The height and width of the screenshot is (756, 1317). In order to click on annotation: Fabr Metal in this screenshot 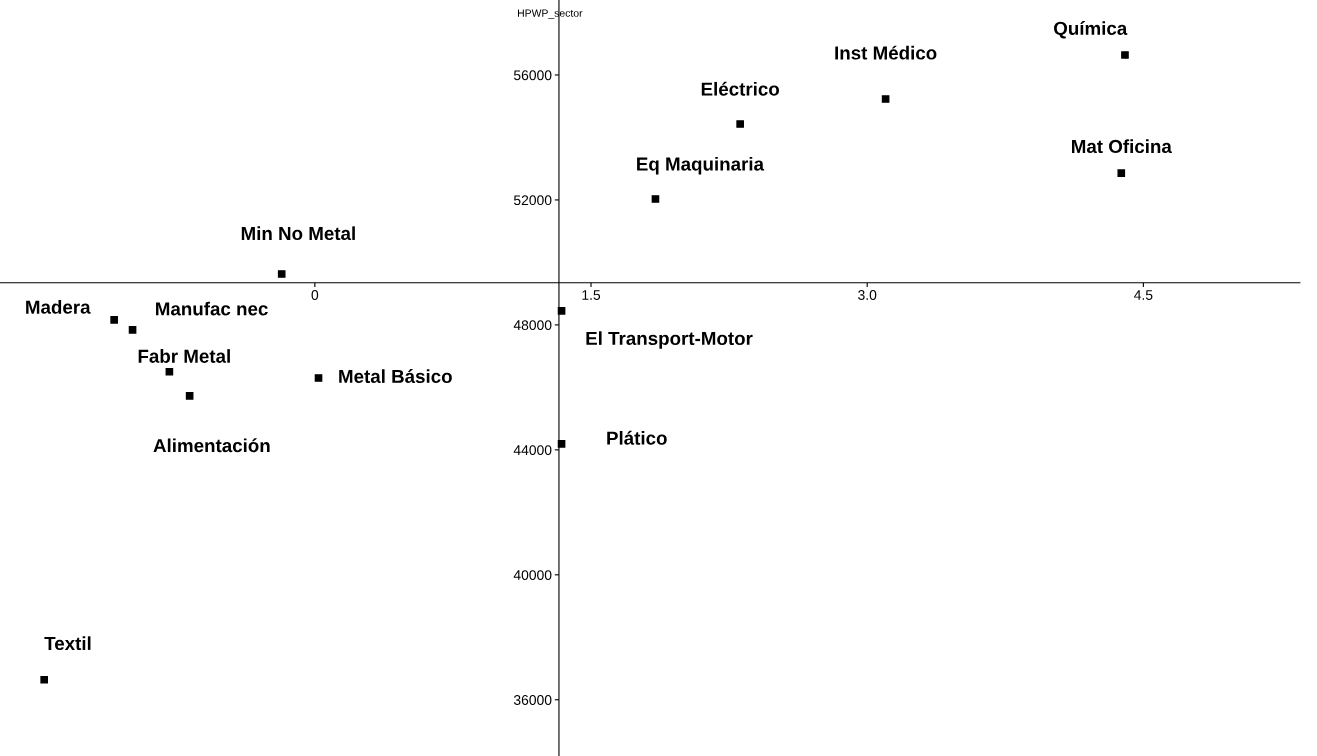, I will do `click(184, 356)`.